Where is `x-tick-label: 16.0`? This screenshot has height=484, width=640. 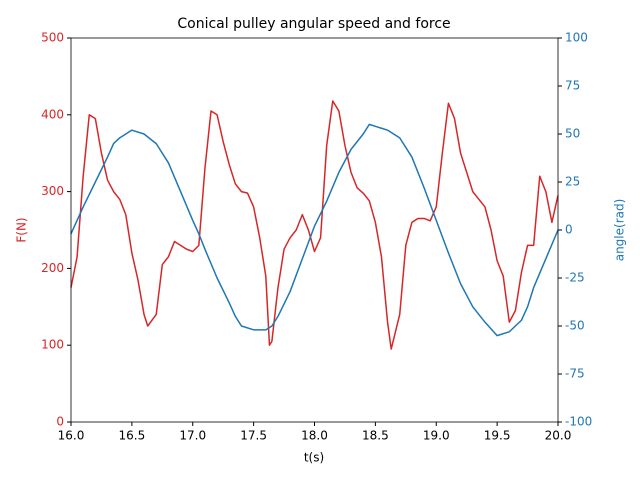 x-tick-label: 16.0 is located at coordinates (71, 436).